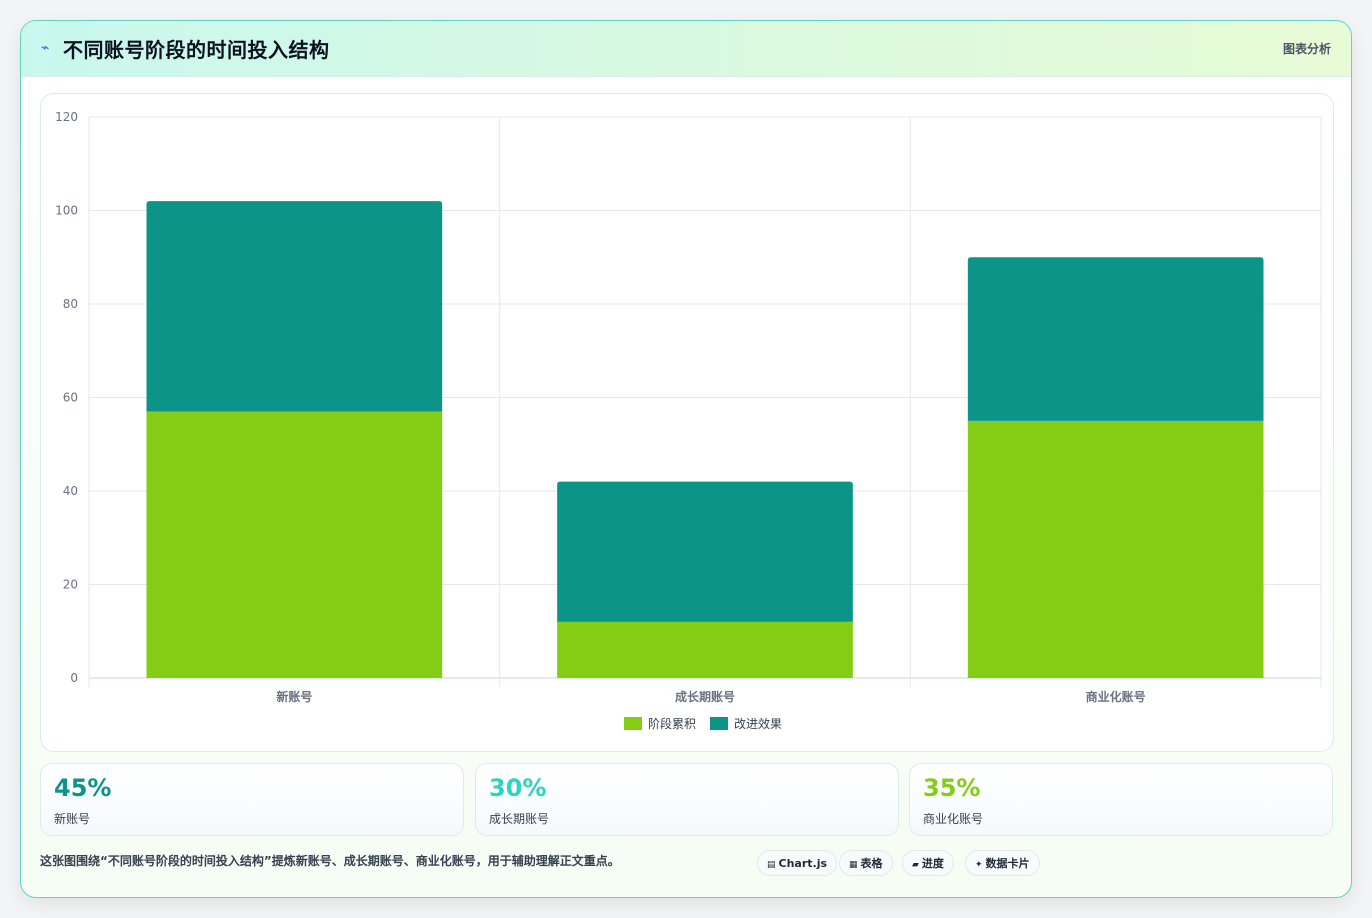  Describe the element at coordinates (72, 819) in the screenshot. I see `stat-label: 新账号` at that location.